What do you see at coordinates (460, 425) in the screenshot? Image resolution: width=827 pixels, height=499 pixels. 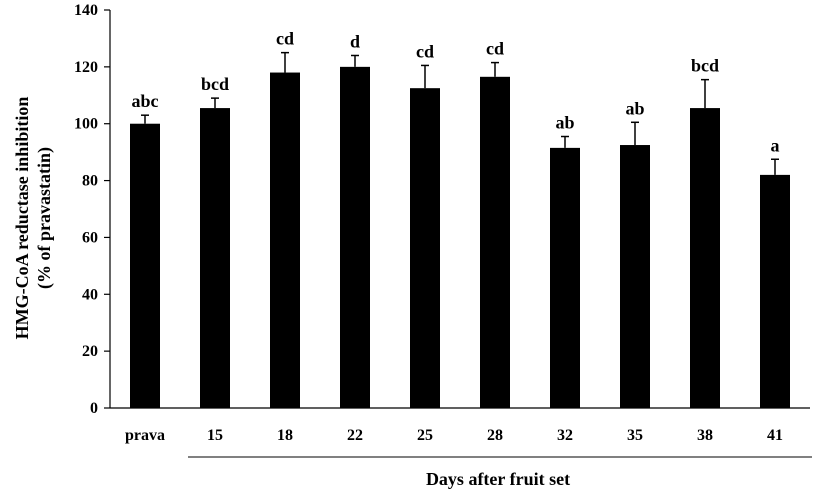 I see `x-axis: prava 15 18 22 25 28 32 35 38 41` at bounding box center [460, 425].